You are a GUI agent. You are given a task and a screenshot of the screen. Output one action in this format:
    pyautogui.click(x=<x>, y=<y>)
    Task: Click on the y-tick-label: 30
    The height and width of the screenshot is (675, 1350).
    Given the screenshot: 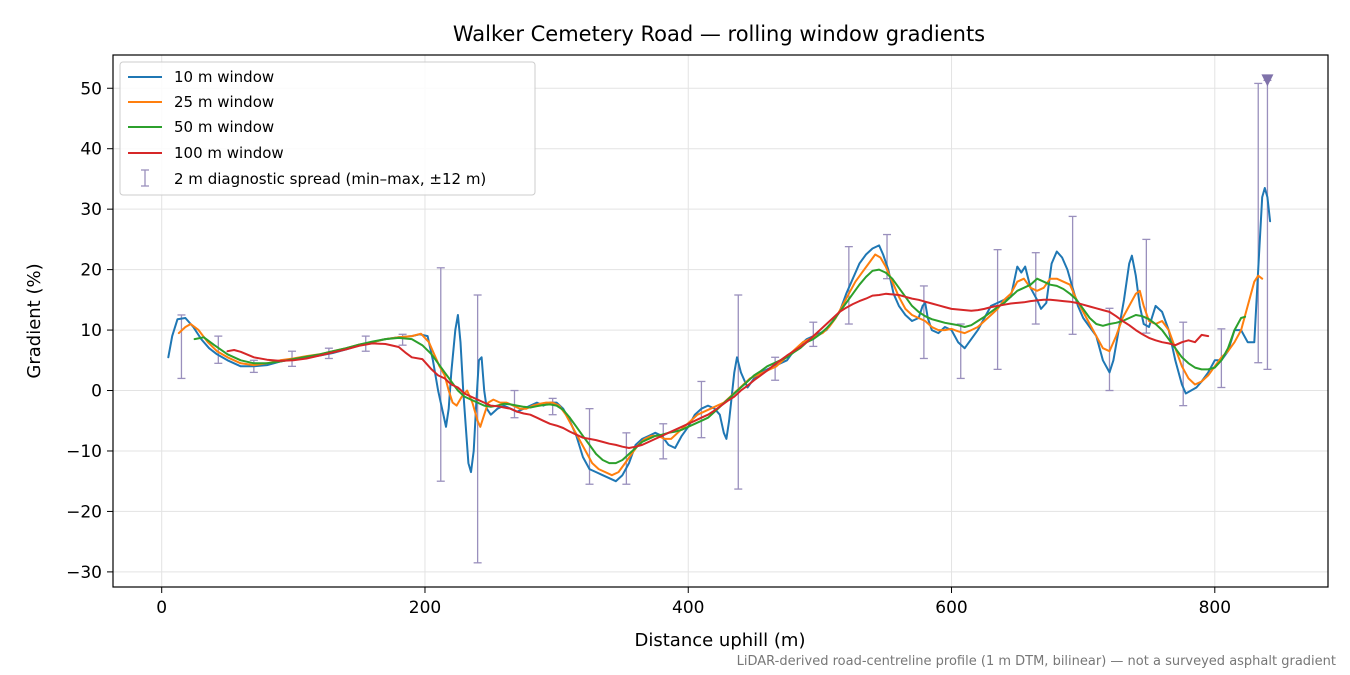 What is the action you would take?
    pyautogui.click(x=91, y=210)
    